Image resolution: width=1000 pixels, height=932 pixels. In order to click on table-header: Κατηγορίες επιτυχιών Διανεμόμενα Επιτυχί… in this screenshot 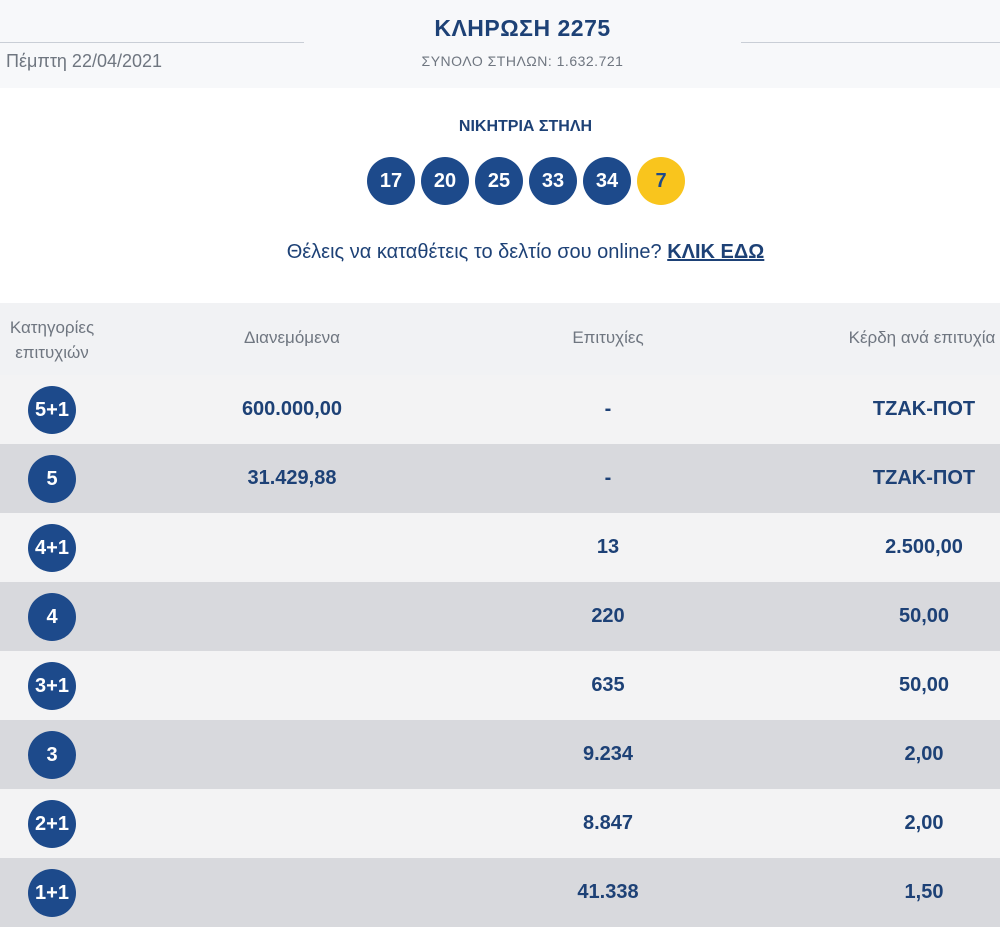, I will do `click(500, 339)`.